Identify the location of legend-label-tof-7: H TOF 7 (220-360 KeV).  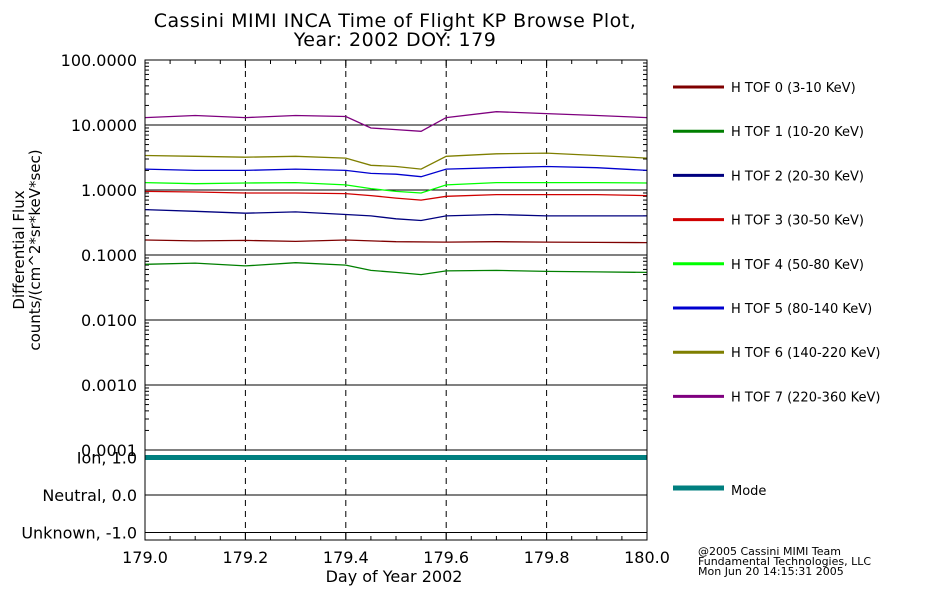
(805, 397).